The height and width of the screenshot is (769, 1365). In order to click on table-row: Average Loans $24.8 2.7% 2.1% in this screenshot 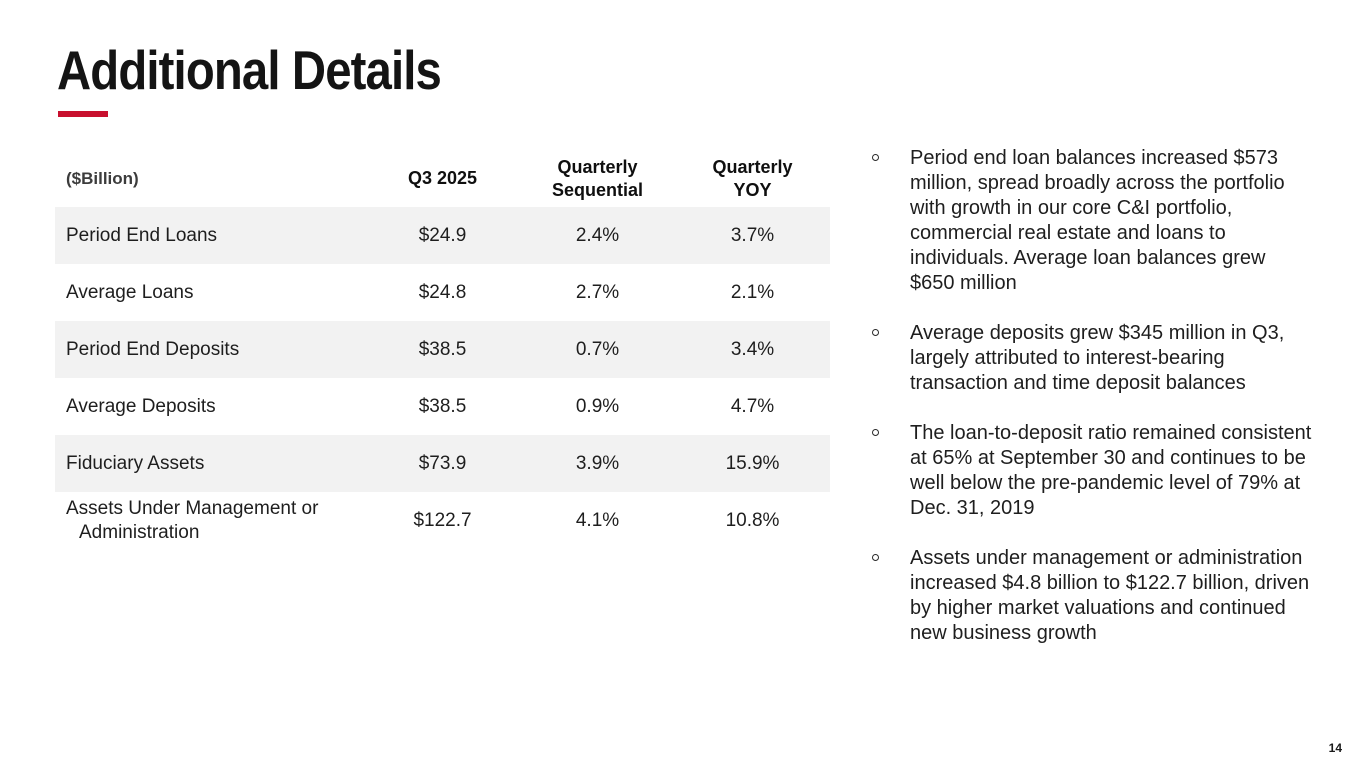, I will do `click(442, 292)`.